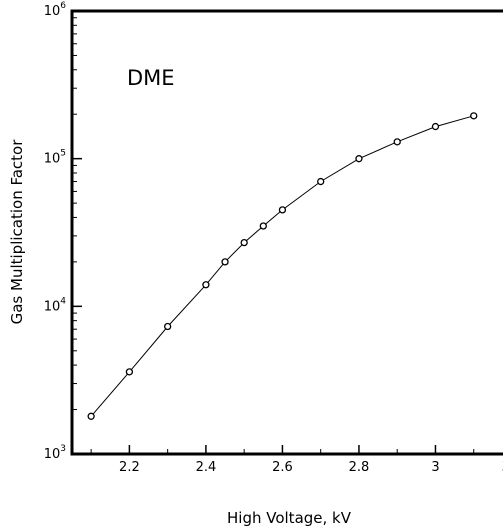  I want to click on y-tick-label: 10⁵, so click(55, 158).